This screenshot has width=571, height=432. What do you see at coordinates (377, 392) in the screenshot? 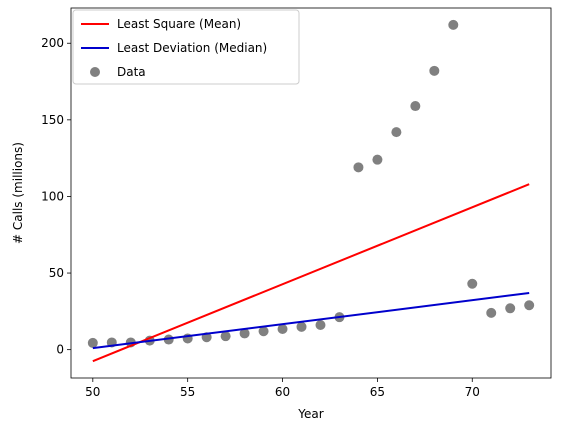
I see `x-tick-label: 65` at bounding box center [377, 392].